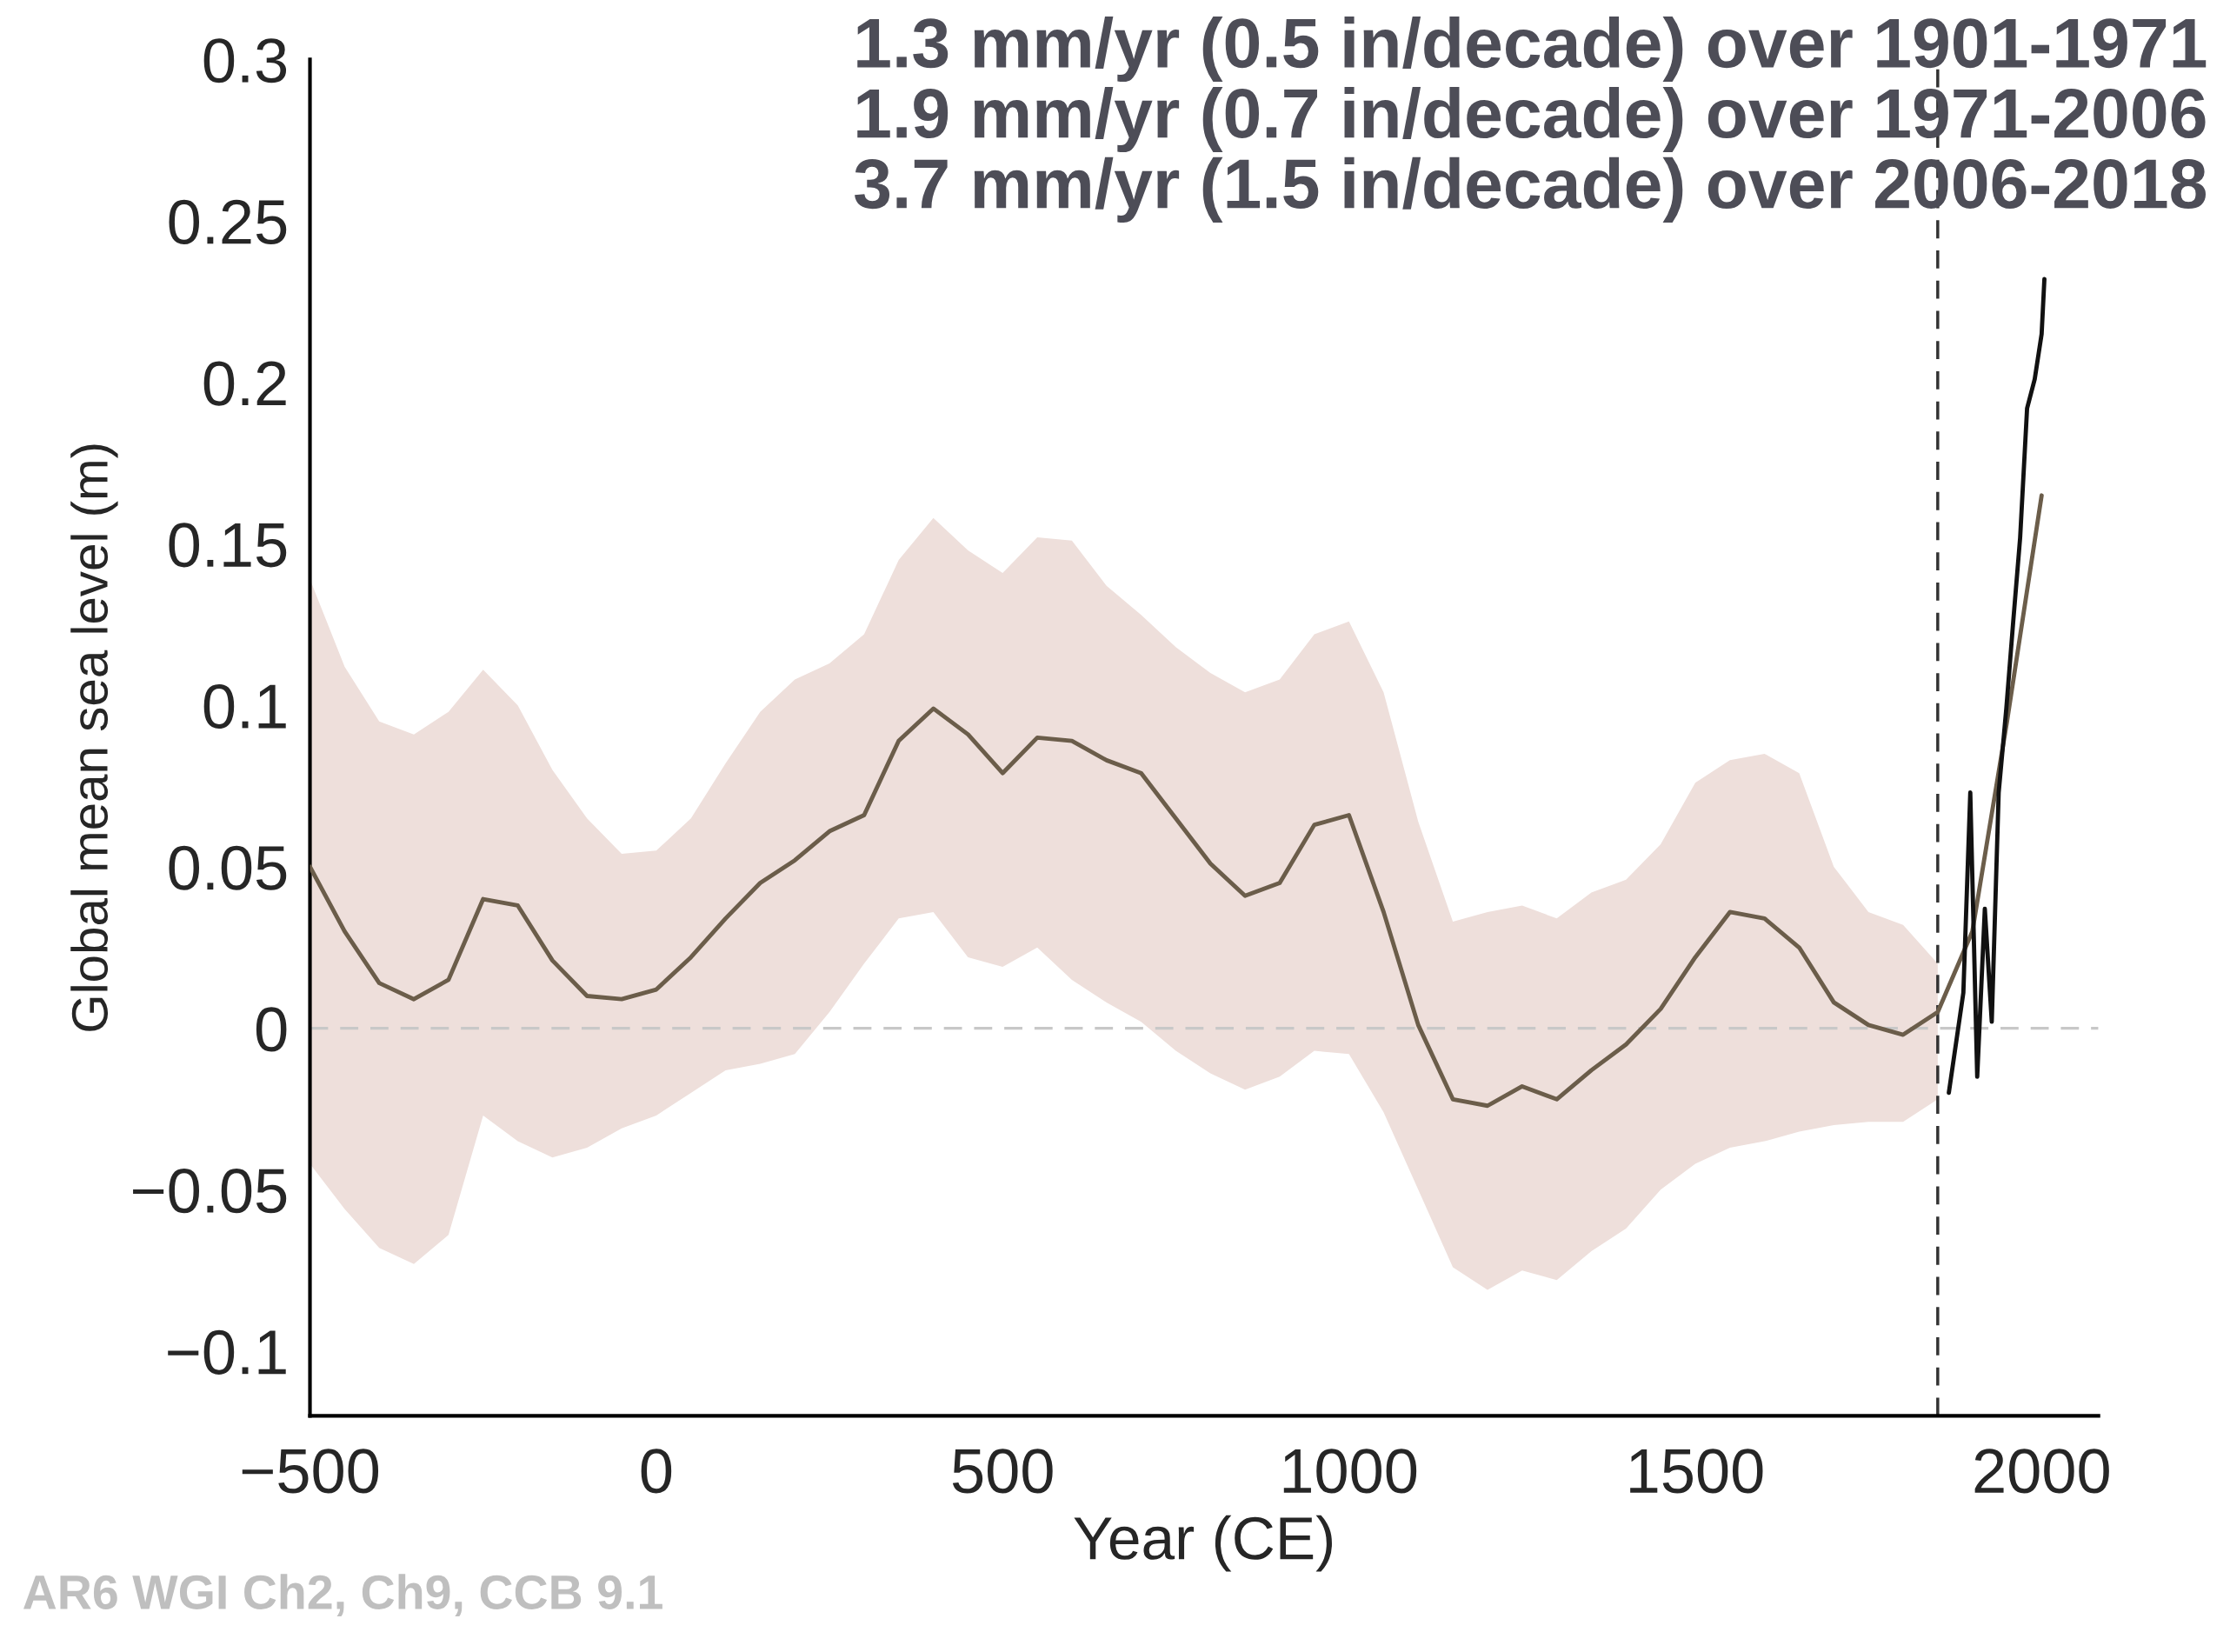 This screenshot has height=1652, width=2230. Describe the element at coordinates (1696, 1471) in the screenshot. I see `x-tick-label: 1500` at that location.